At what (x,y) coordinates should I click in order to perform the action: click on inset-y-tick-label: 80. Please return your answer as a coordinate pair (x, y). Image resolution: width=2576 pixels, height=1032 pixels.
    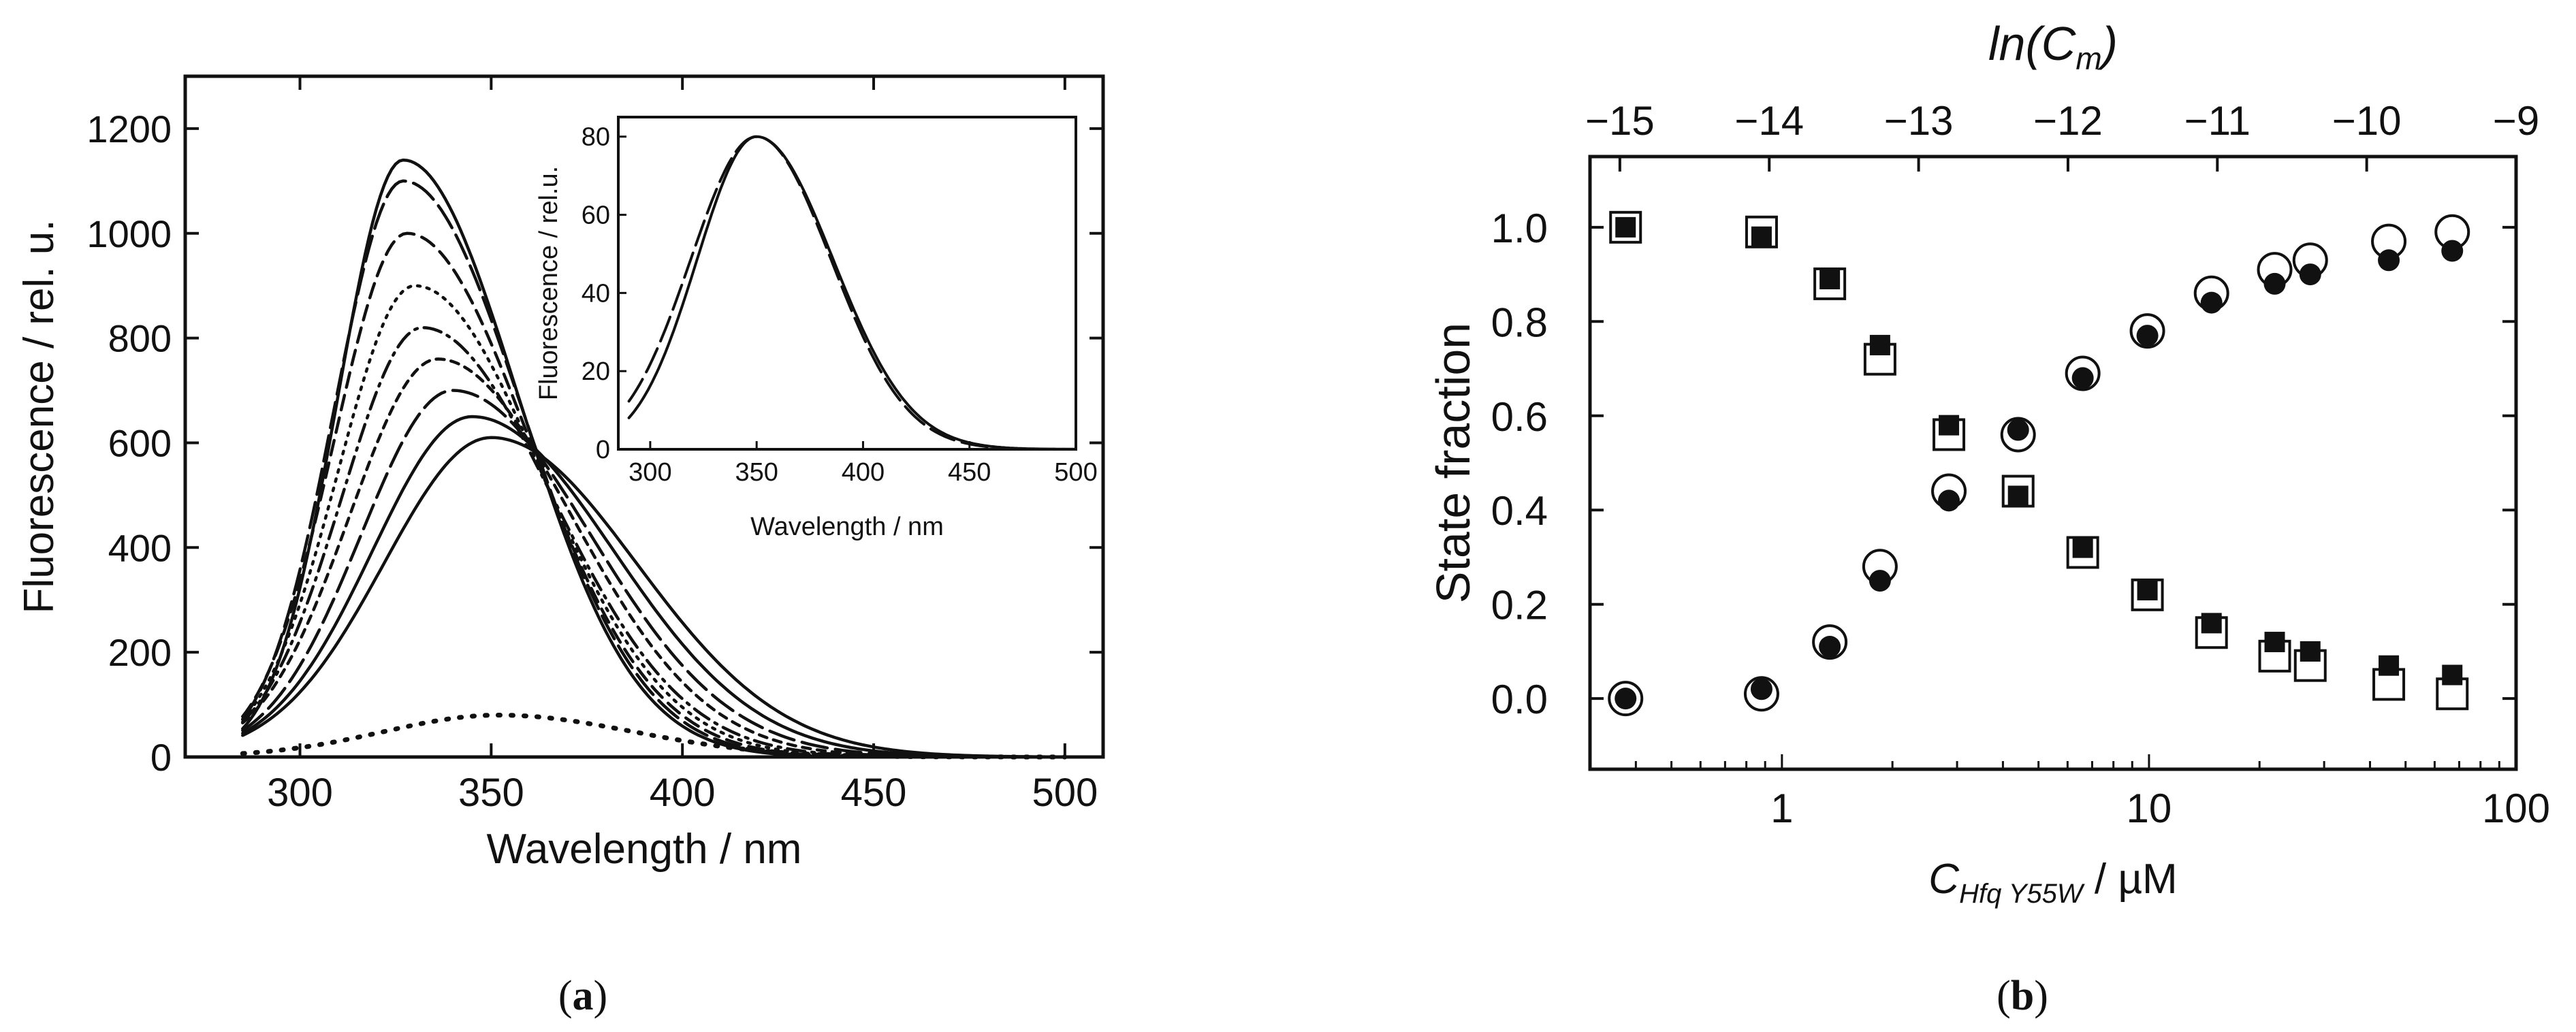
    Looking at the image, I should click on (596, 137).